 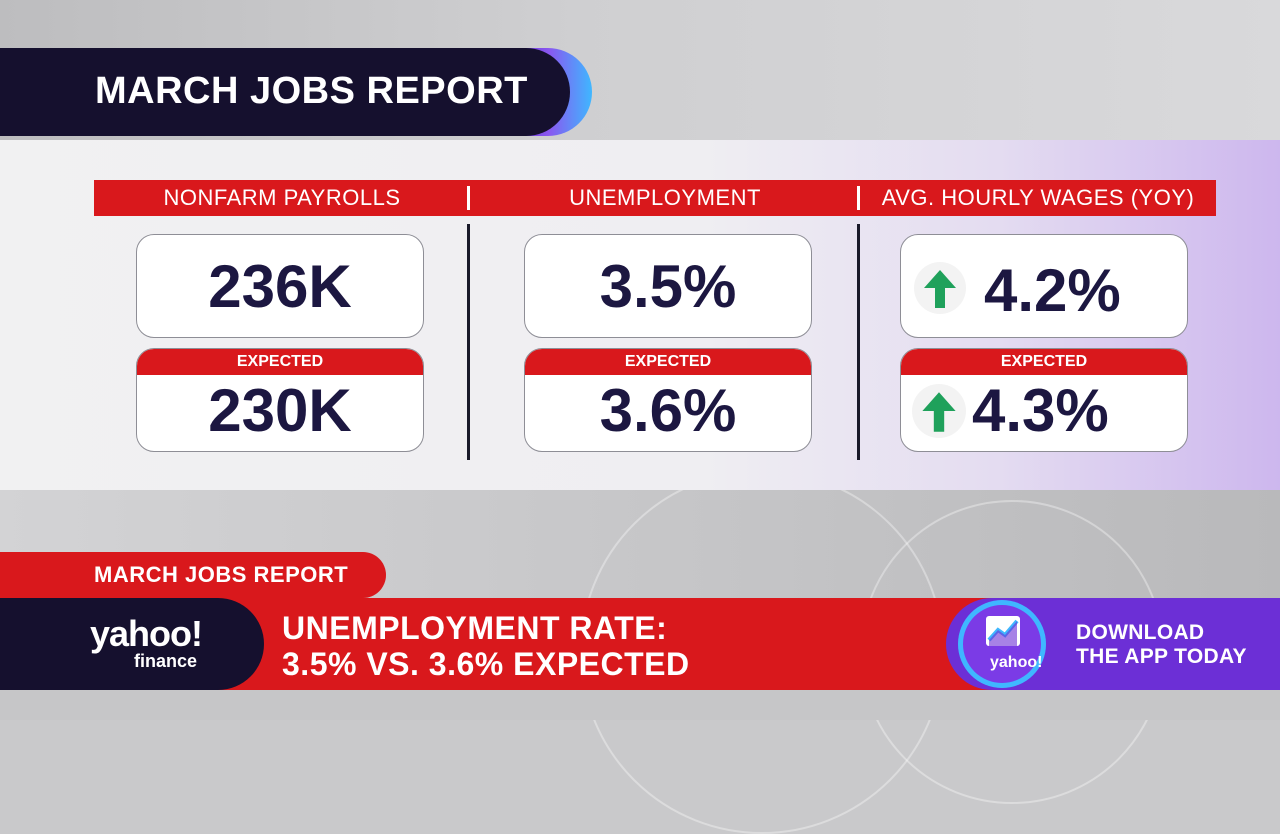 I want to click on download-app-cta: DOWNLOAD THE APP TODAY, so click(x=1161, y=645).